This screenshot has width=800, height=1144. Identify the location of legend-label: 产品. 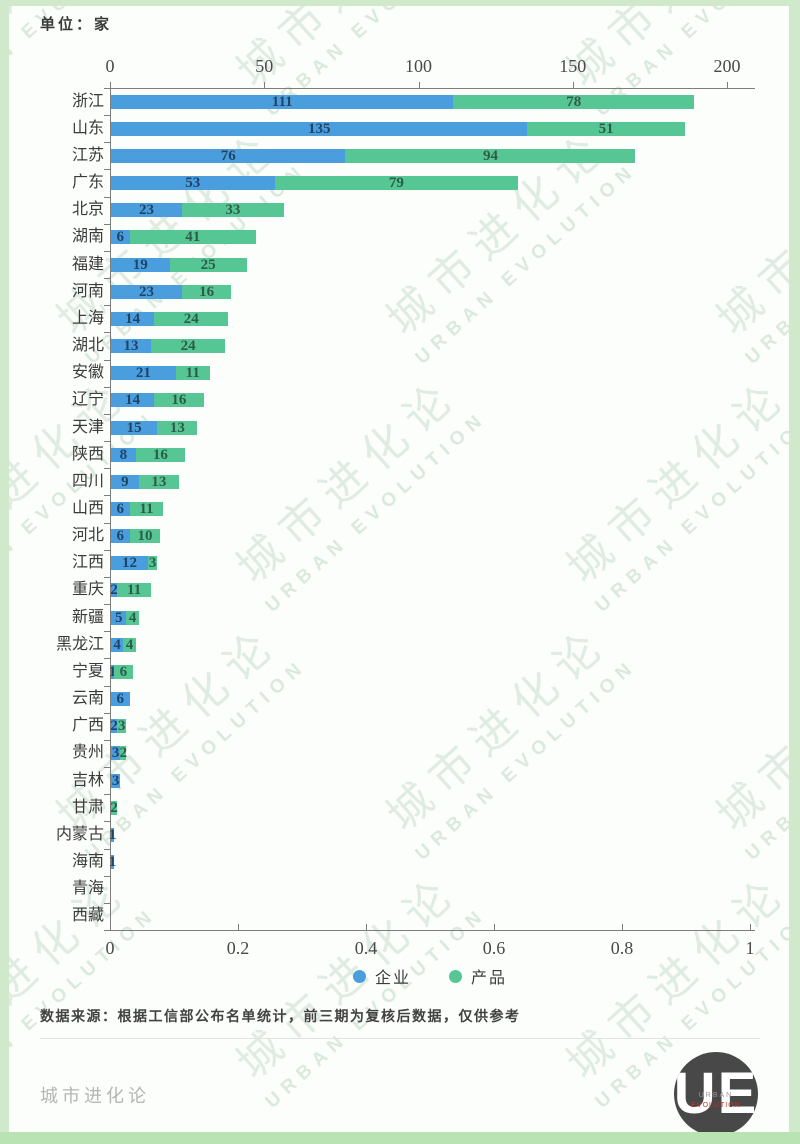
(489, 978).